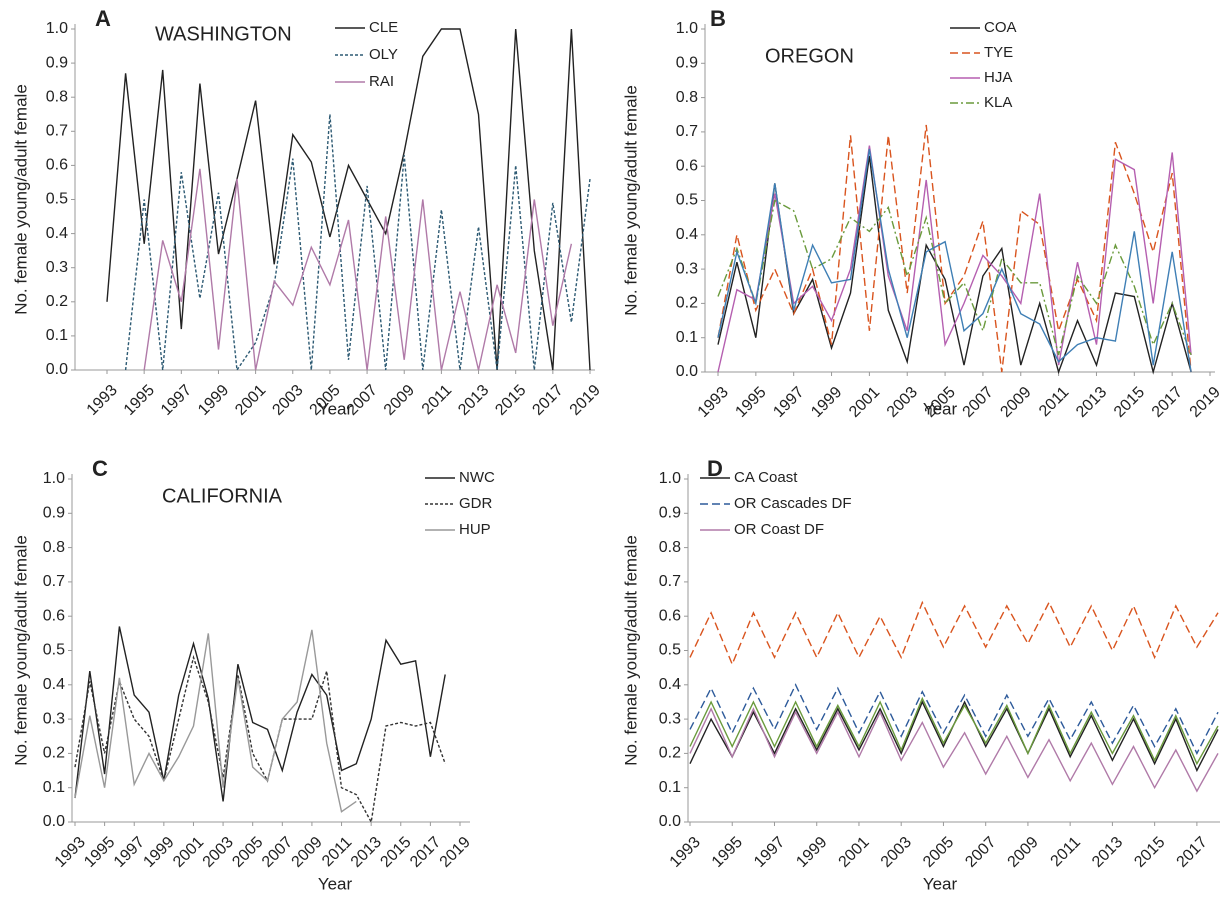  What do you see at coordinates (476, 503) in the screenshot?
I see `legend-label: GDR` at bounding box center [476, 503].